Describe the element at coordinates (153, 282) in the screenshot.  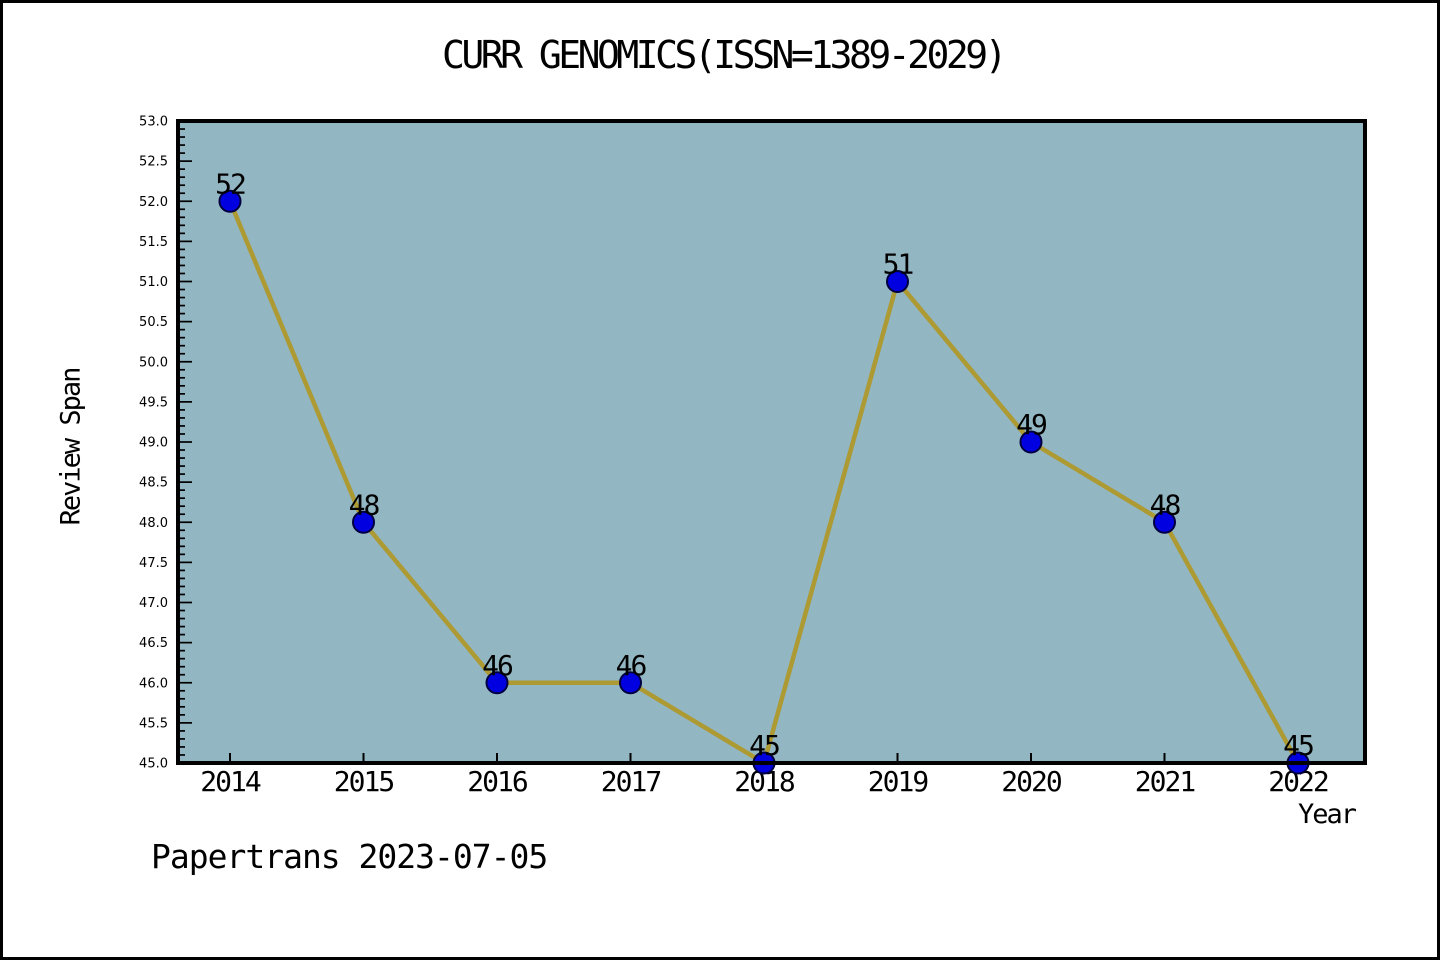
I see `y-tick-label: 51.0` at that location.